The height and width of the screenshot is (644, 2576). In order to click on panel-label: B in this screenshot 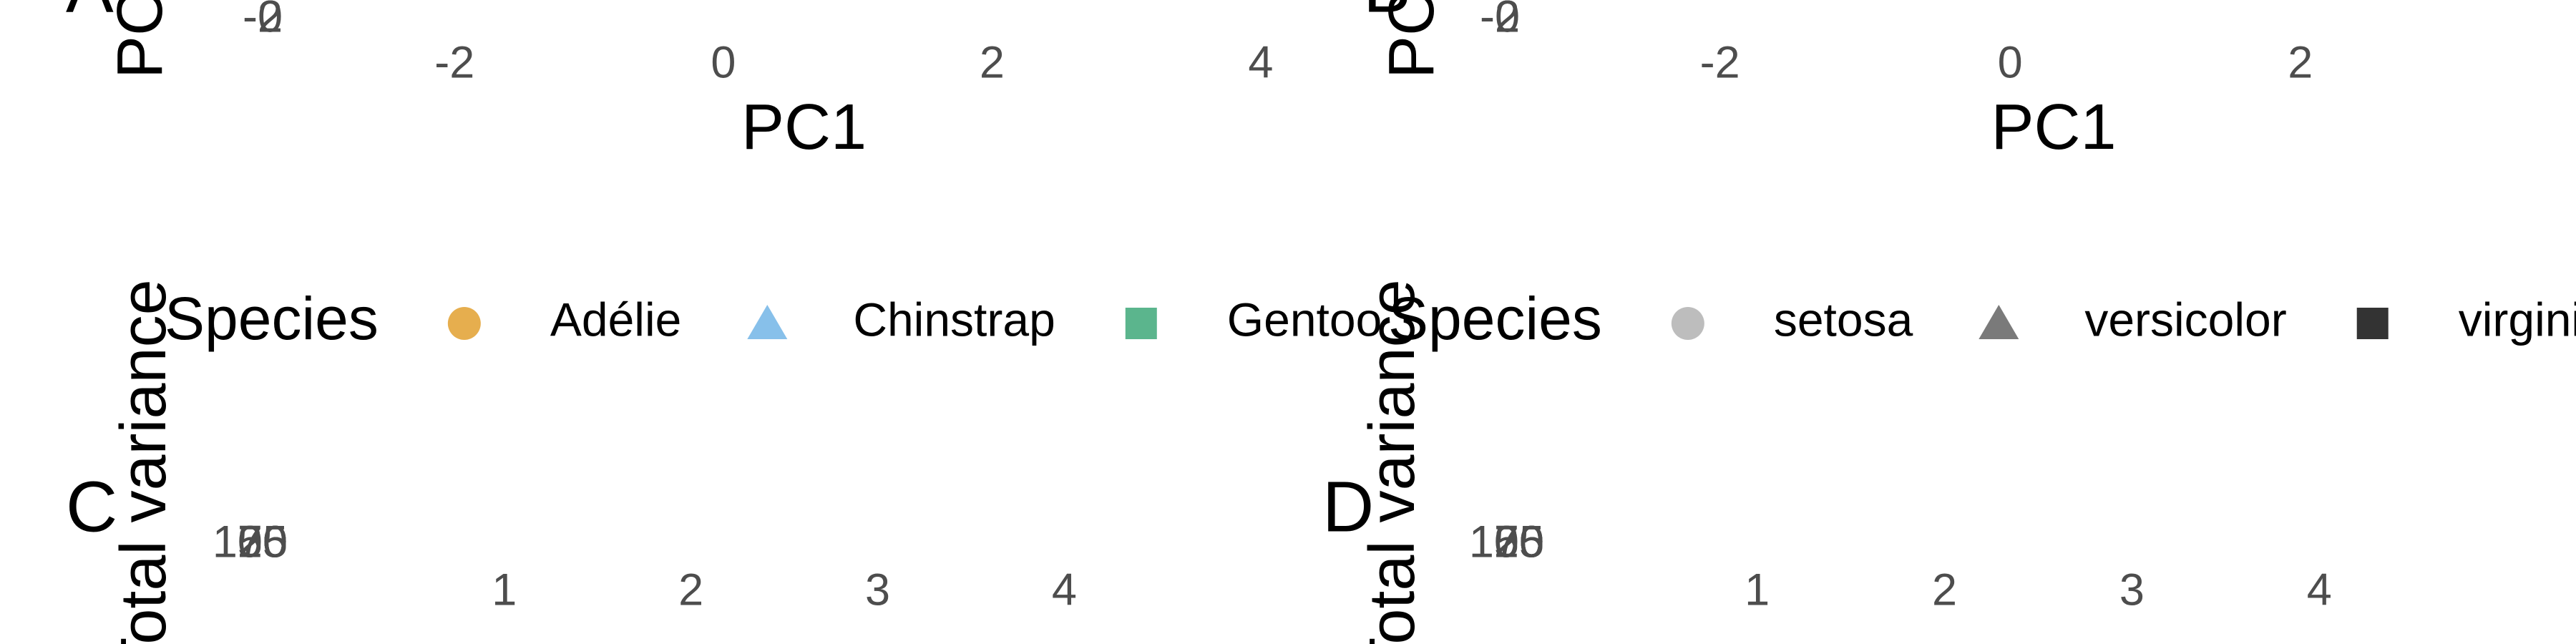, I will do `click(1387, 13)`.